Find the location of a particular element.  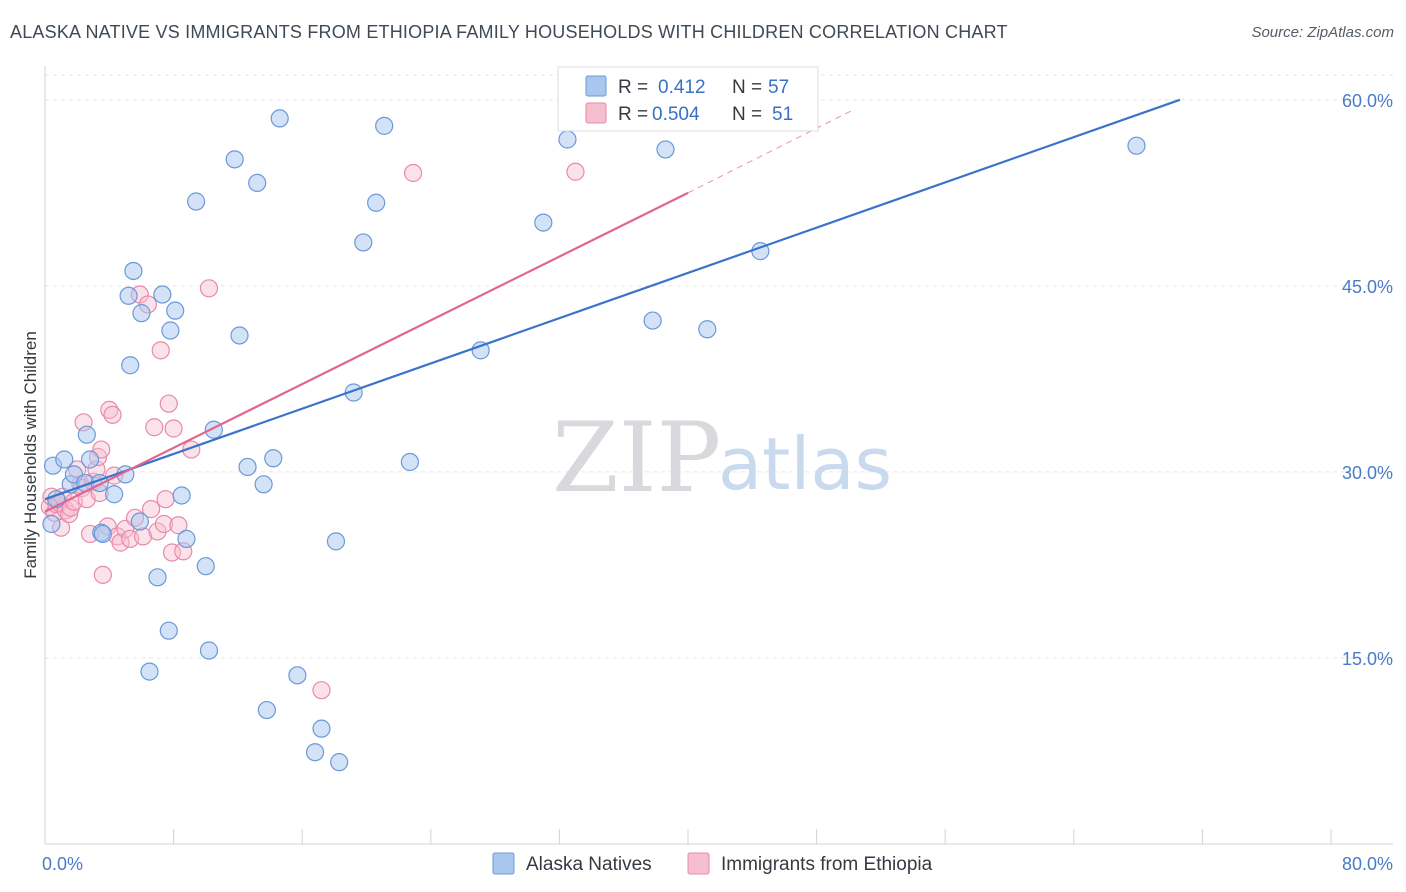

watermark-zip: ZIP is located at coordinates (636, 458).